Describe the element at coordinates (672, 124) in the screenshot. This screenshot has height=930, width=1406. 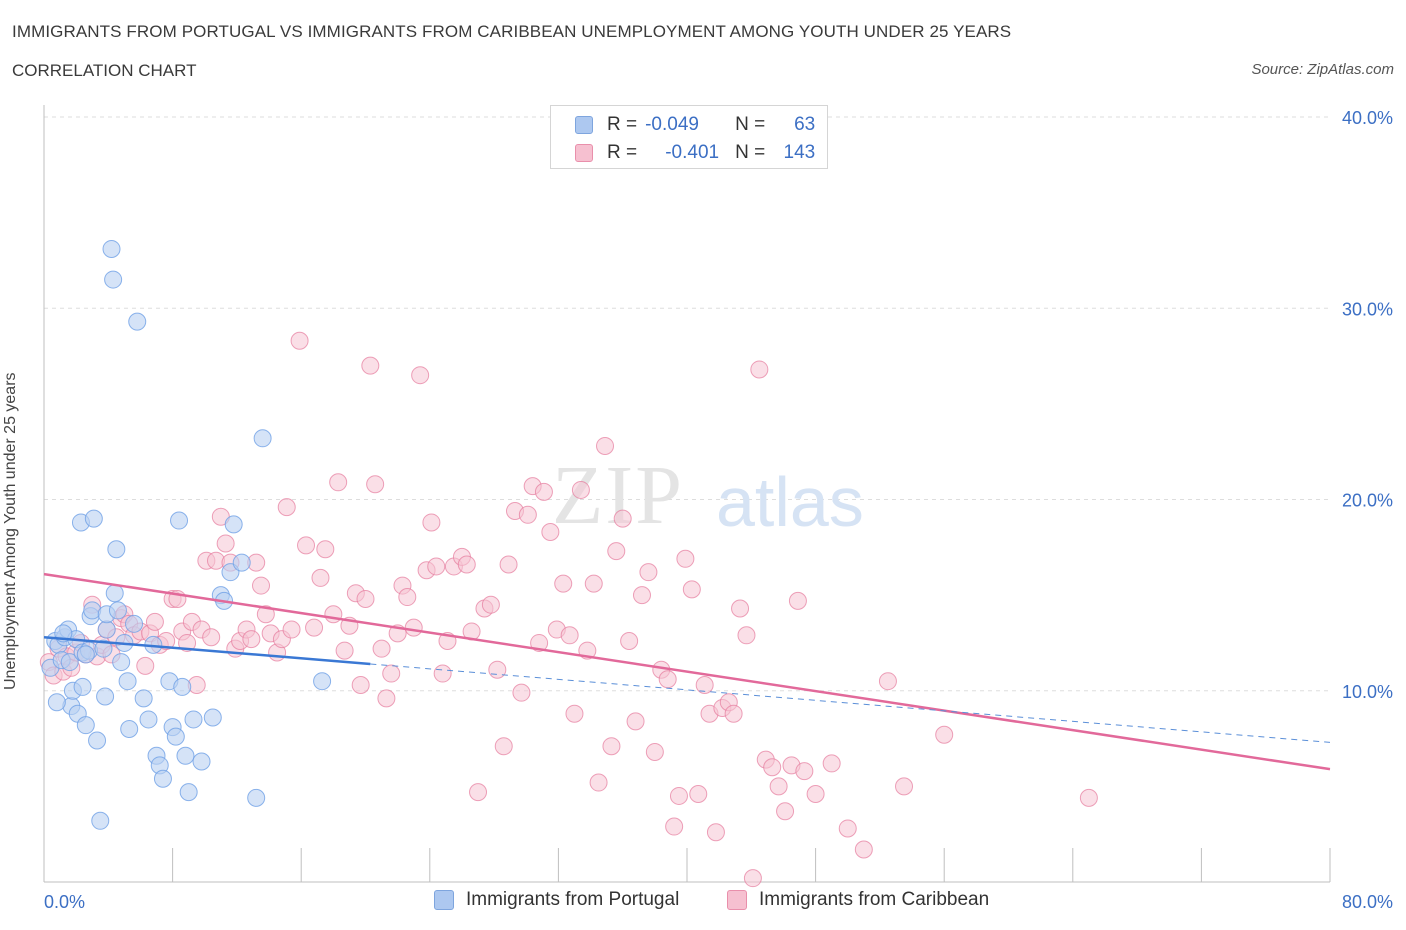
I see `legend-r-value: -0.049` at that location.